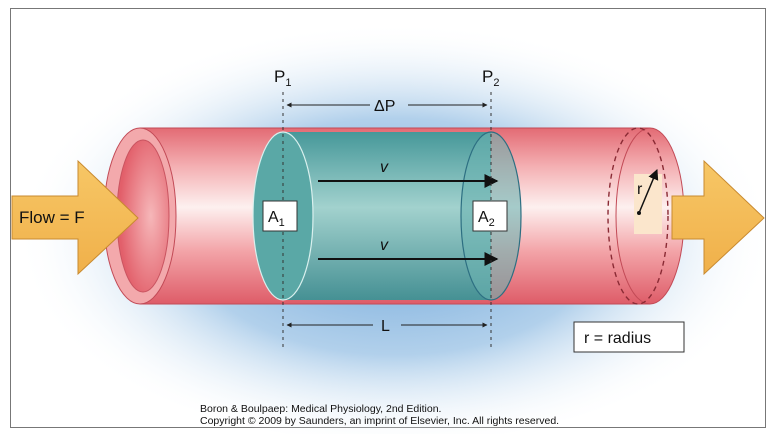 Image resolution: width=778 pixels, height=434 pixels. I want to click on radius-label-bg, so click(648, 204).